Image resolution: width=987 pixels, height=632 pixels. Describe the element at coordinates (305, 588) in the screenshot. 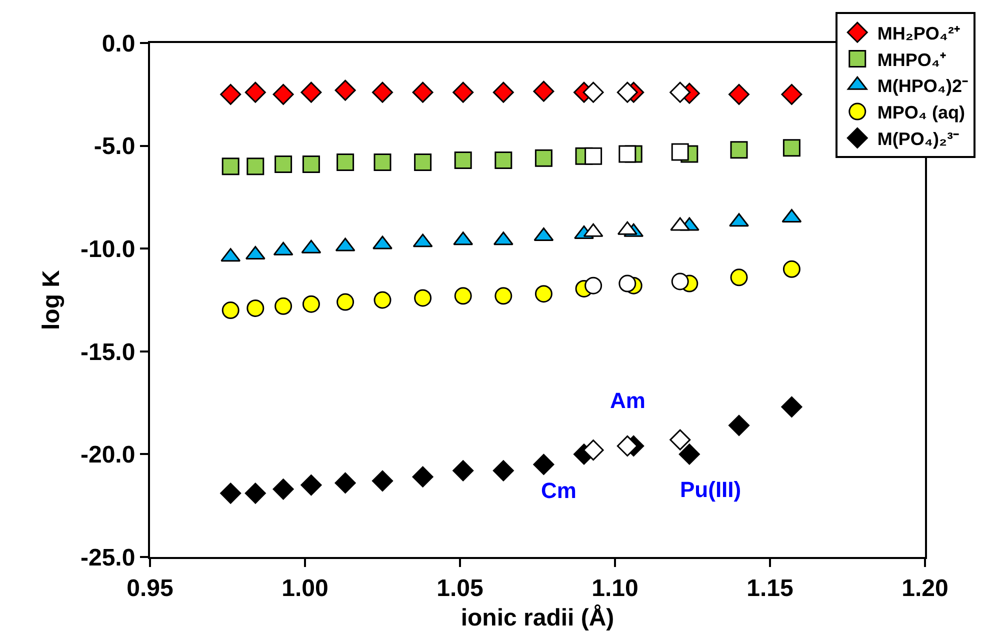

I see `x-tick-label: 1.00` at that location.